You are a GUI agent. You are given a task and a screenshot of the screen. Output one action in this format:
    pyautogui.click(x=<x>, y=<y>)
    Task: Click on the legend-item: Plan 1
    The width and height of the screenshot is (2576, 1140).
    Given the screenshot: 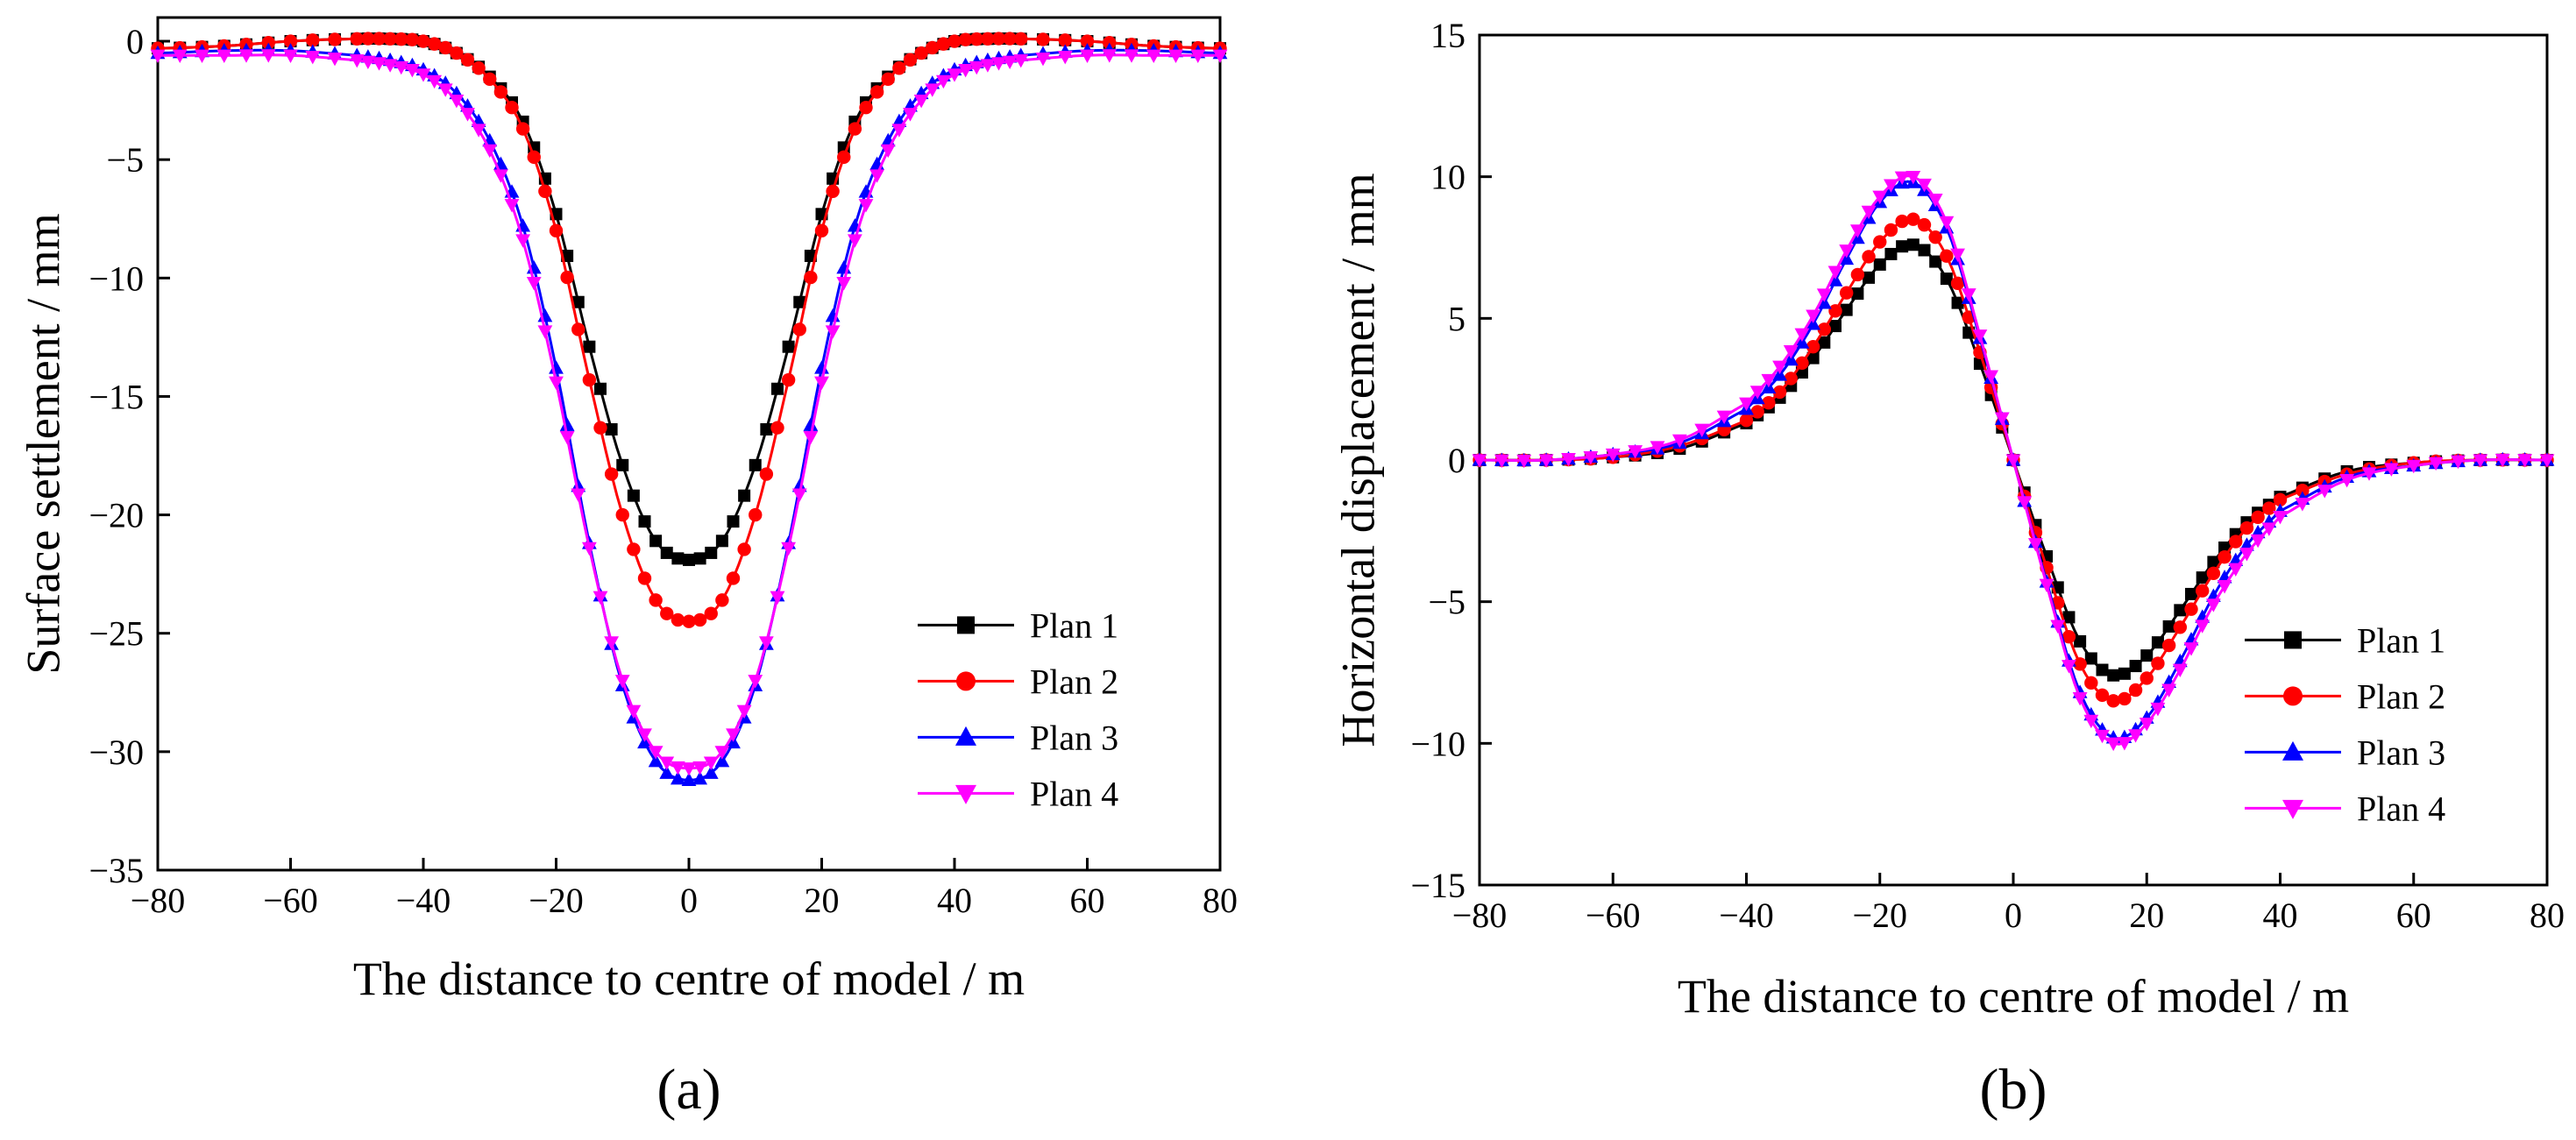 What is the action you would take?
    pyautogui.click(x=1018, y=625)
    